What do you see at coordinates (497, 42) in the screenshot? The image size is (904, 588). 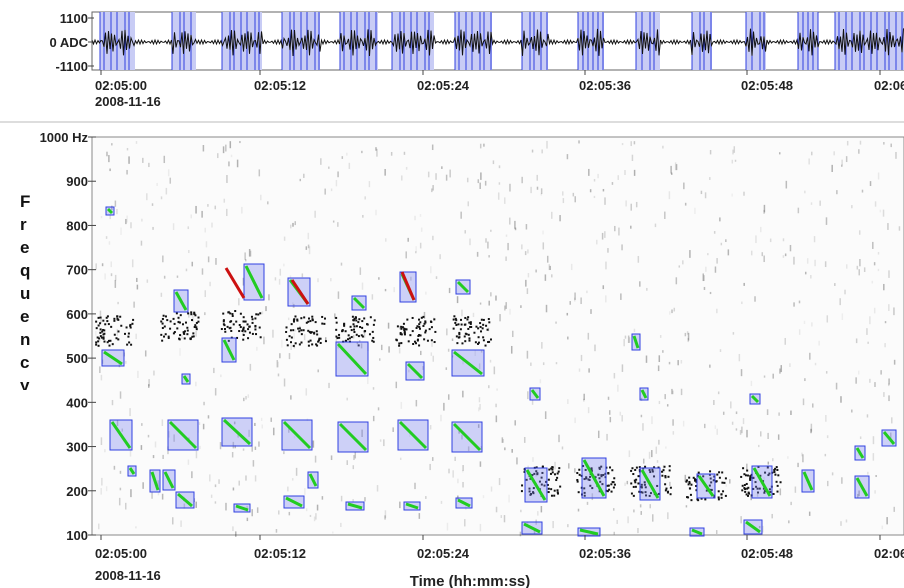 I see `waveform` at bounding box center [497, 42].